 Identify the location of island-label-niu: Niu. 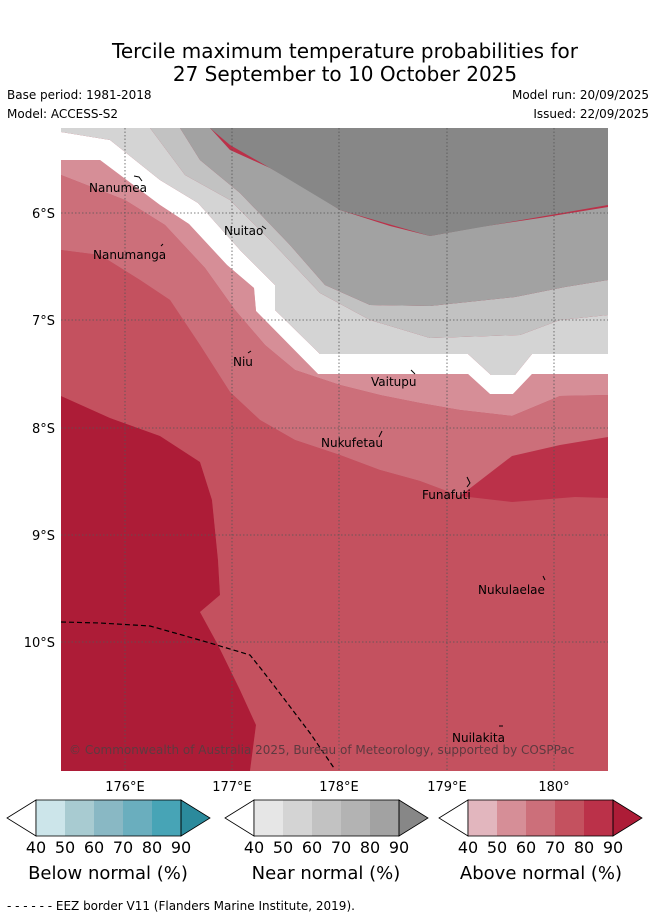
(243, 362).